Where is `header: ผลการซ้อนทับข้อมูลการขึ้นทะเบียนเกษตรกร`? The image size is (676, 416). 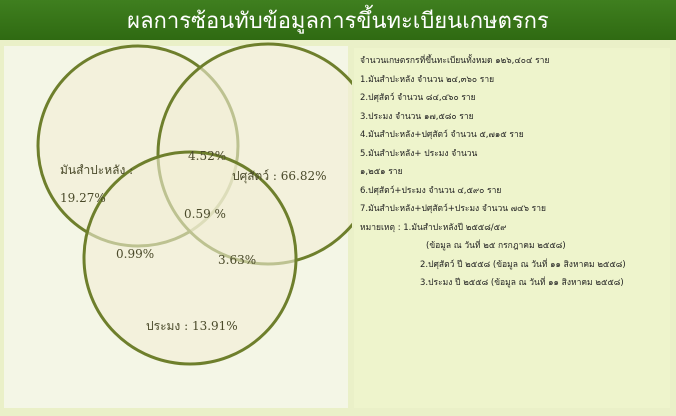 header: ผลการซ้อนทับข้อมูลการขึ้นทะเบียนเกษตรกร is located at coordinates (338, 20).